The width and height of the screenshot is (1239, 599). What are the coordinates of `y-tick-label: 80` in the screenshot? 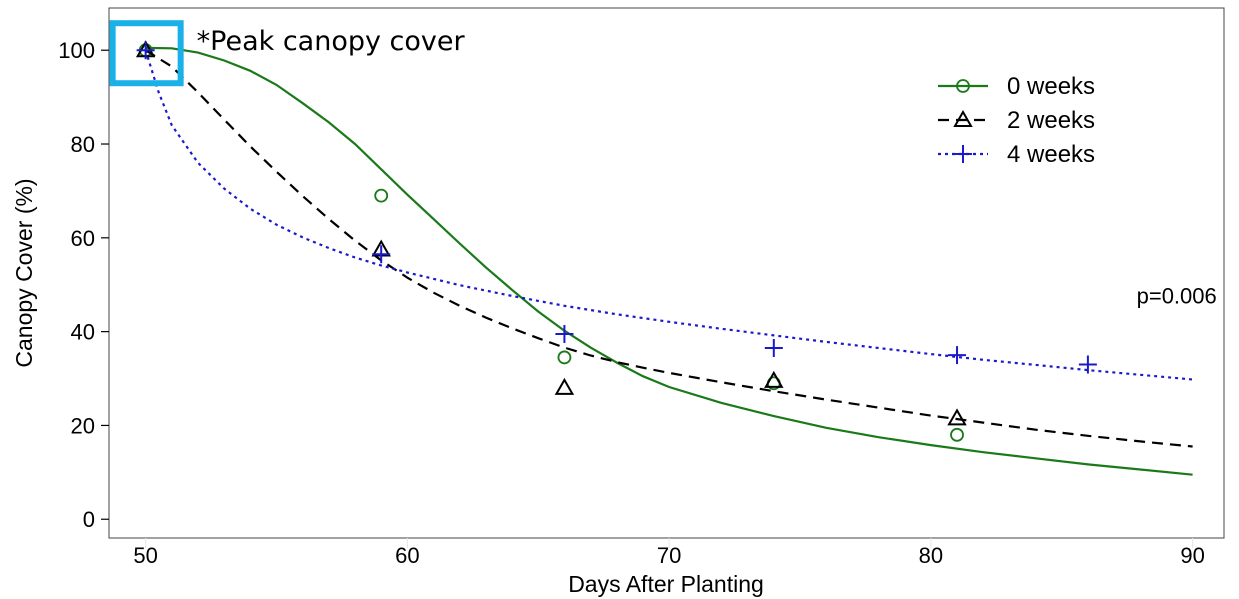 It's located at (83, 144).